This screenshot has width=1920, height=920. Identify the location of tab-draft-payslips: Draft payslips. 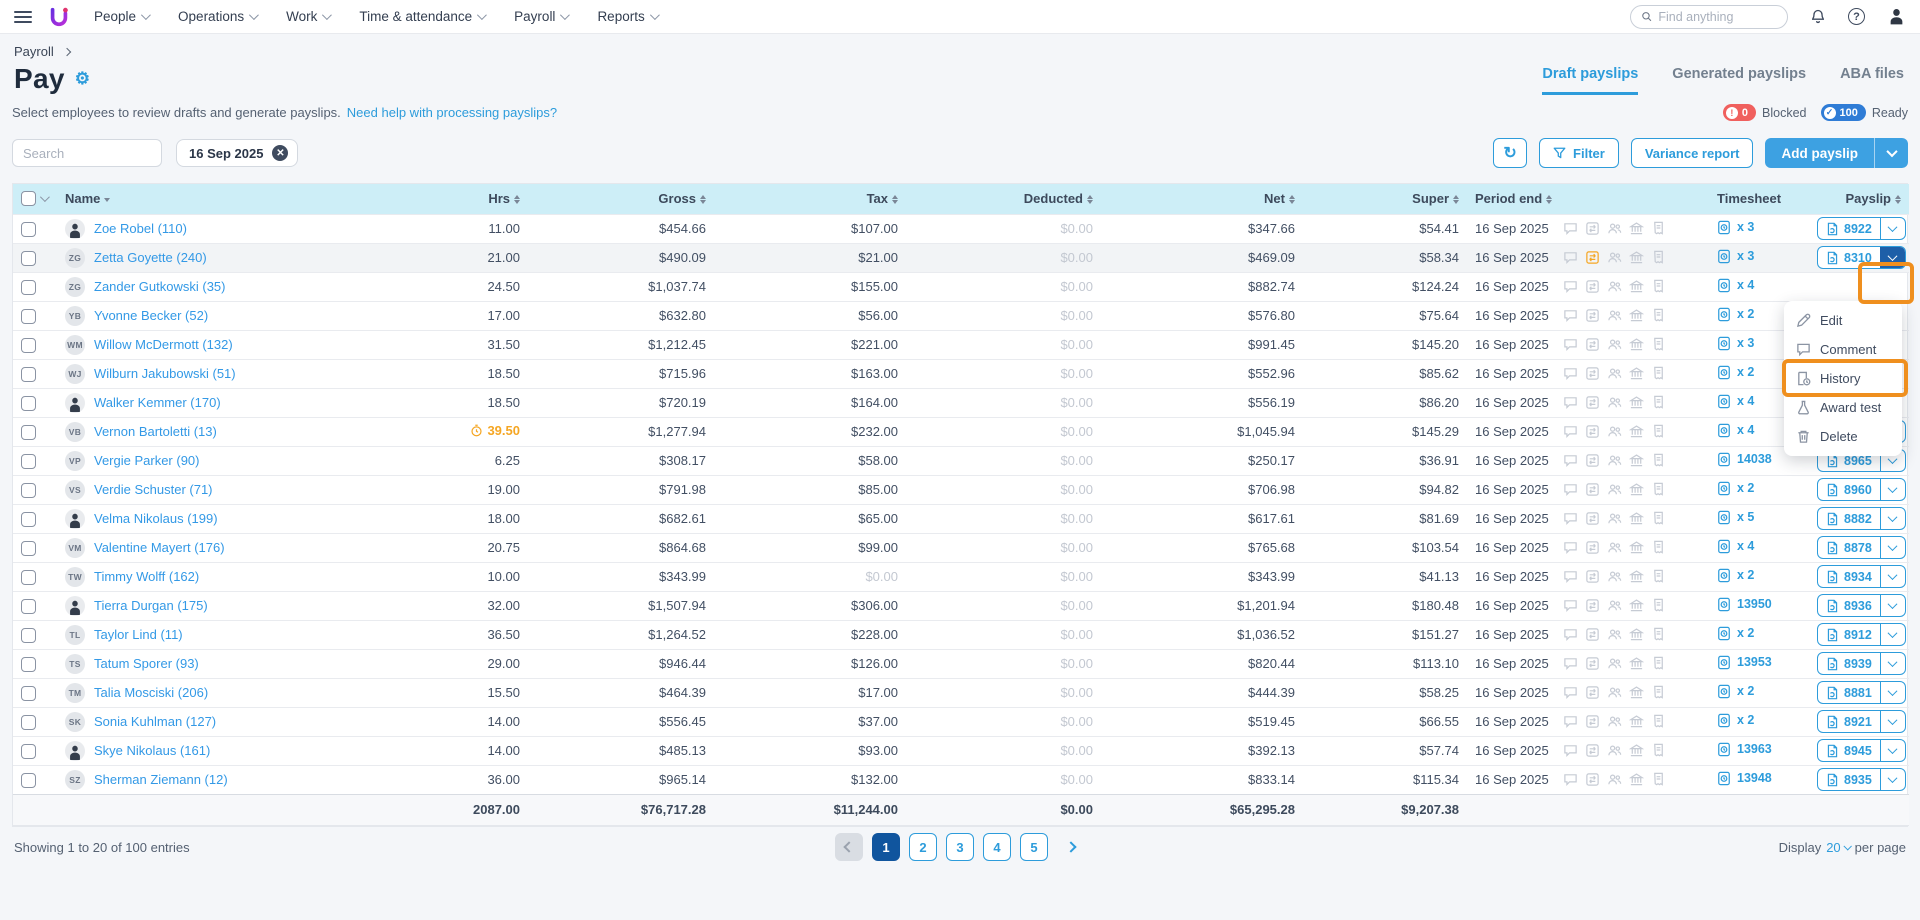
(1590, 80).